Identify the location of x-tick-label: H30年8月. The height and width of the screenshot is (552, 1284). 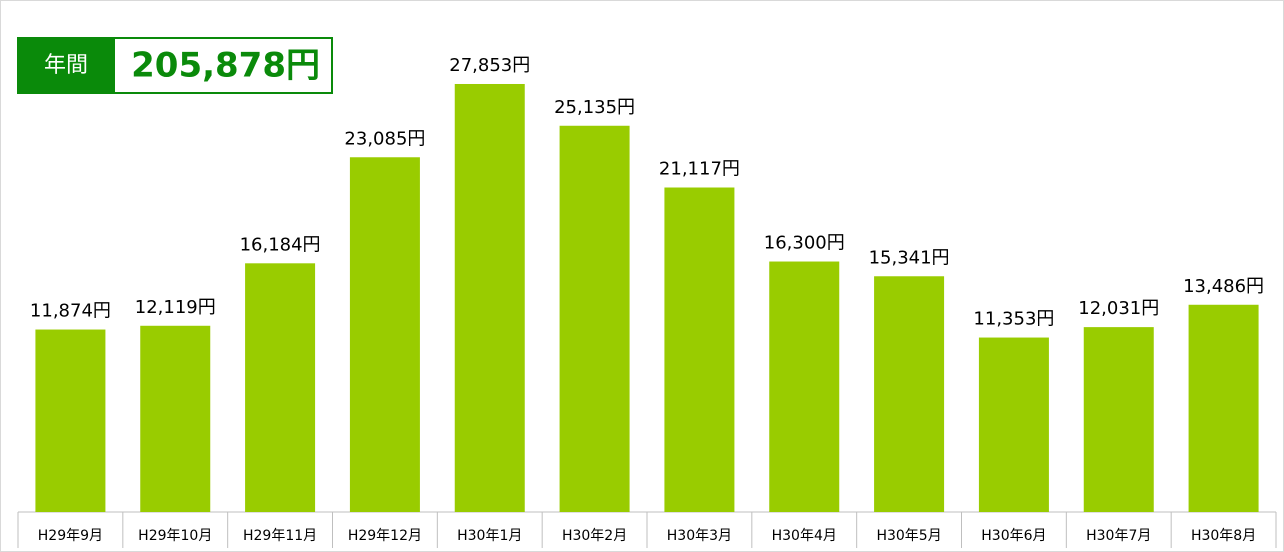
(1223, 536).